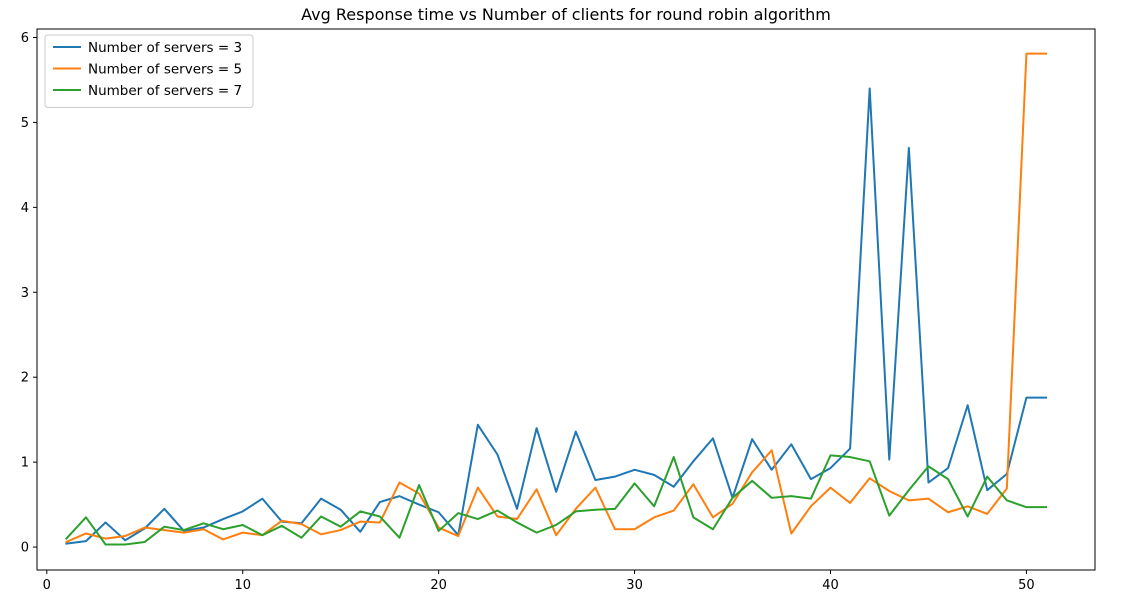 The image size is (1127, 597). Describe the element at coordinates (438, 585) in the screenshot. I see `x-tick-label: 20` at that location.